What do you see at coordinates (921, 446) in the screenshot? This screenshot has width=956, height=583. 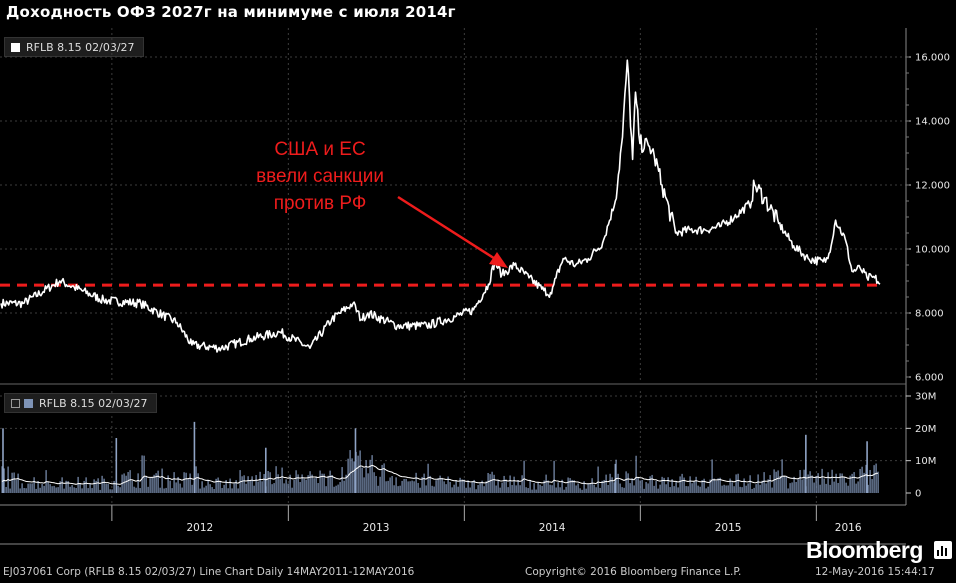 I see `volume-axis-ticks: 0 10M 20M 30M` at bounding box center [921, 446].